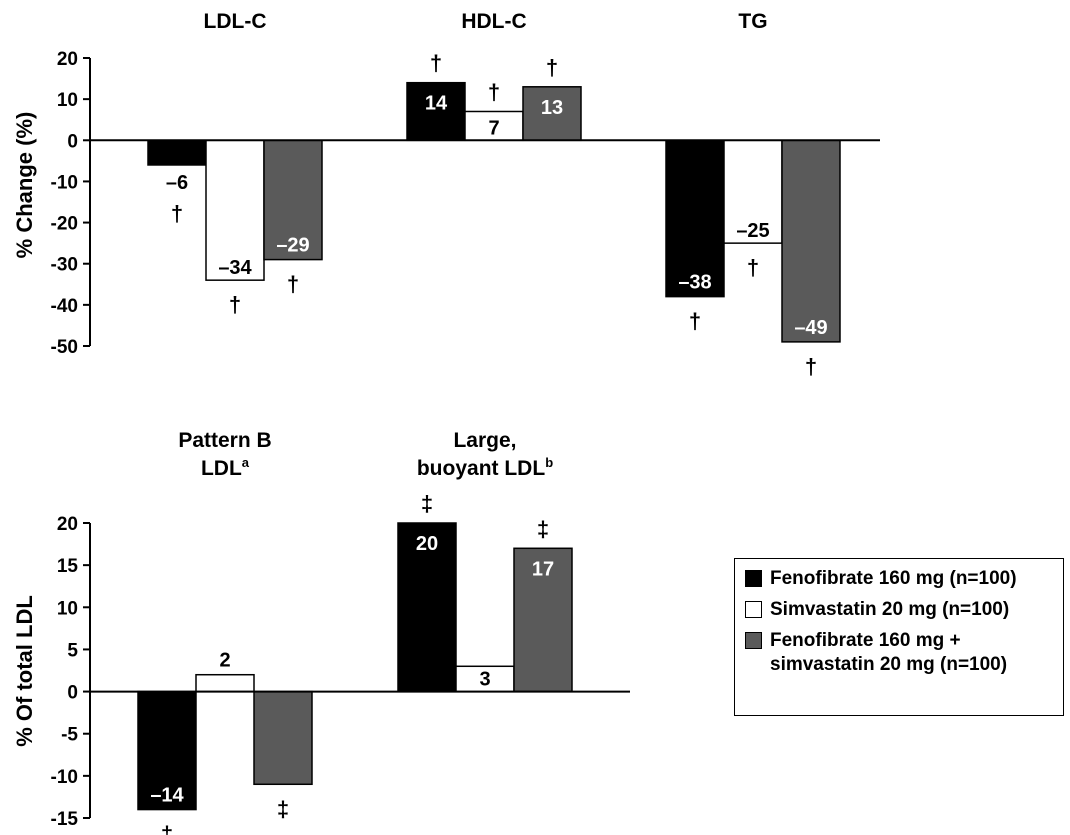 The height and width of the screenshot is (835, 1070). What do you see at coordinates (552, 108) in the screenshot?
I see `bar-value-label: 13` at bounding box center [552, 108].